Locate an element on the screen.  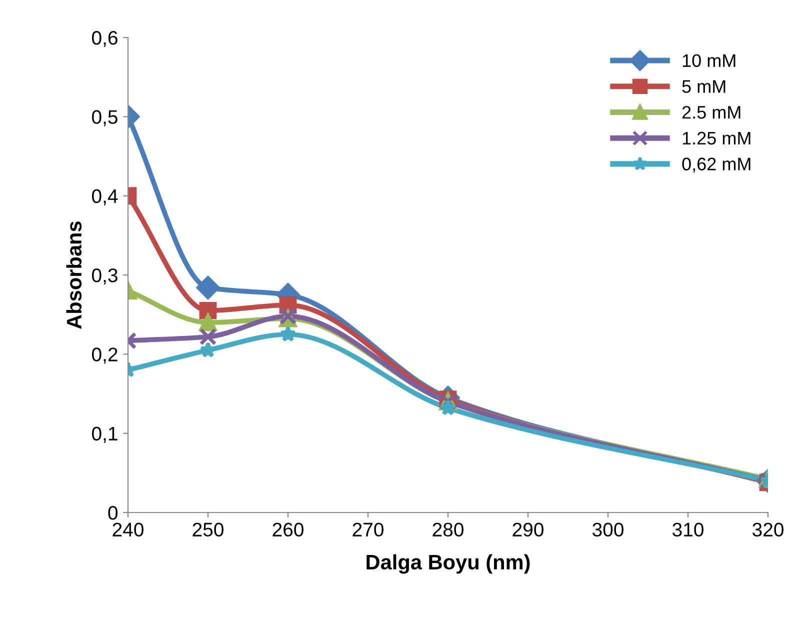
x-tick-label: 280 is located at coordinates (448, 529).